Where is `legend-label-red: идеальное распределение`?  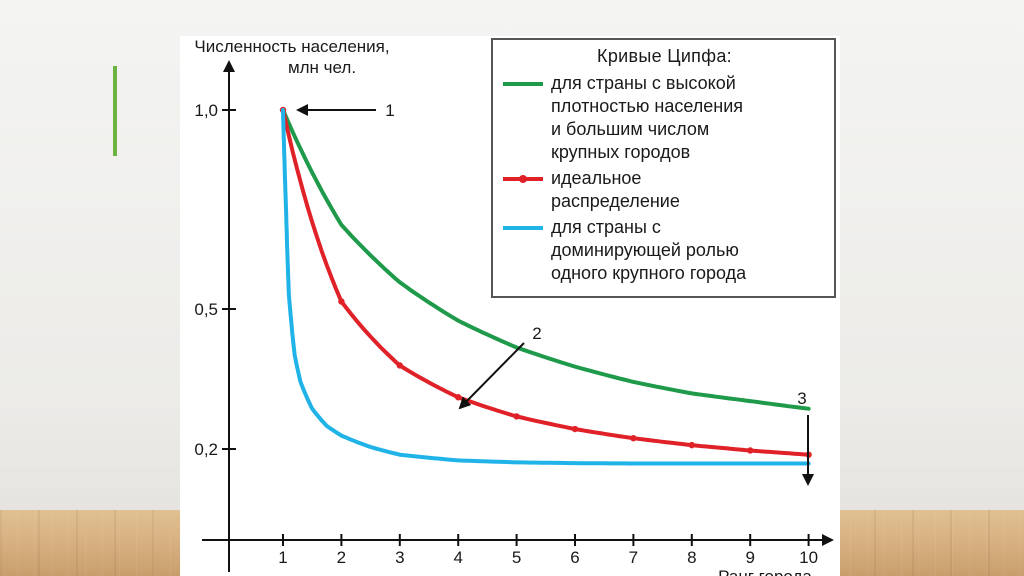 legend-label-red: идеальное распределение is located at coordinates (615, 189).